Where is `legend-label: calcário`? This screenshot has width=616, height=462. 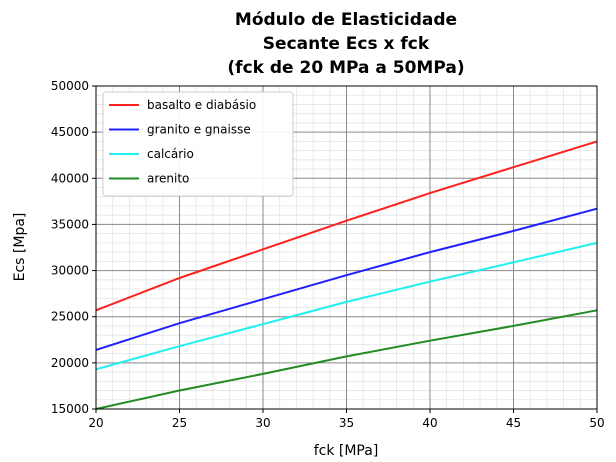 legend-label: calcário is located at coordinates (170, 154).